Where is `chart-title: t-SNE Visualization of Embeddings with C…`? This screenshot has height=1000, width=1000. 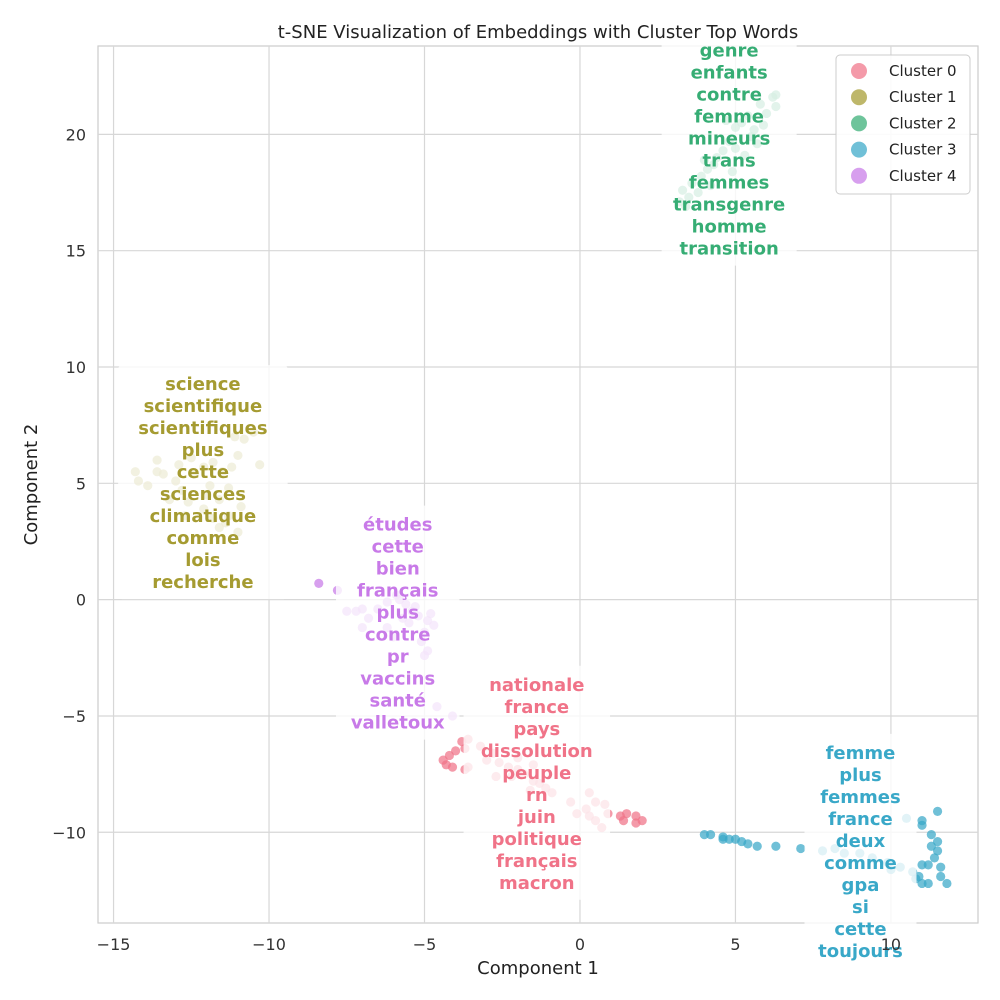 chart-title: t-SNE Visualization of Embeddings with C… is located at coordinates (538, 32).